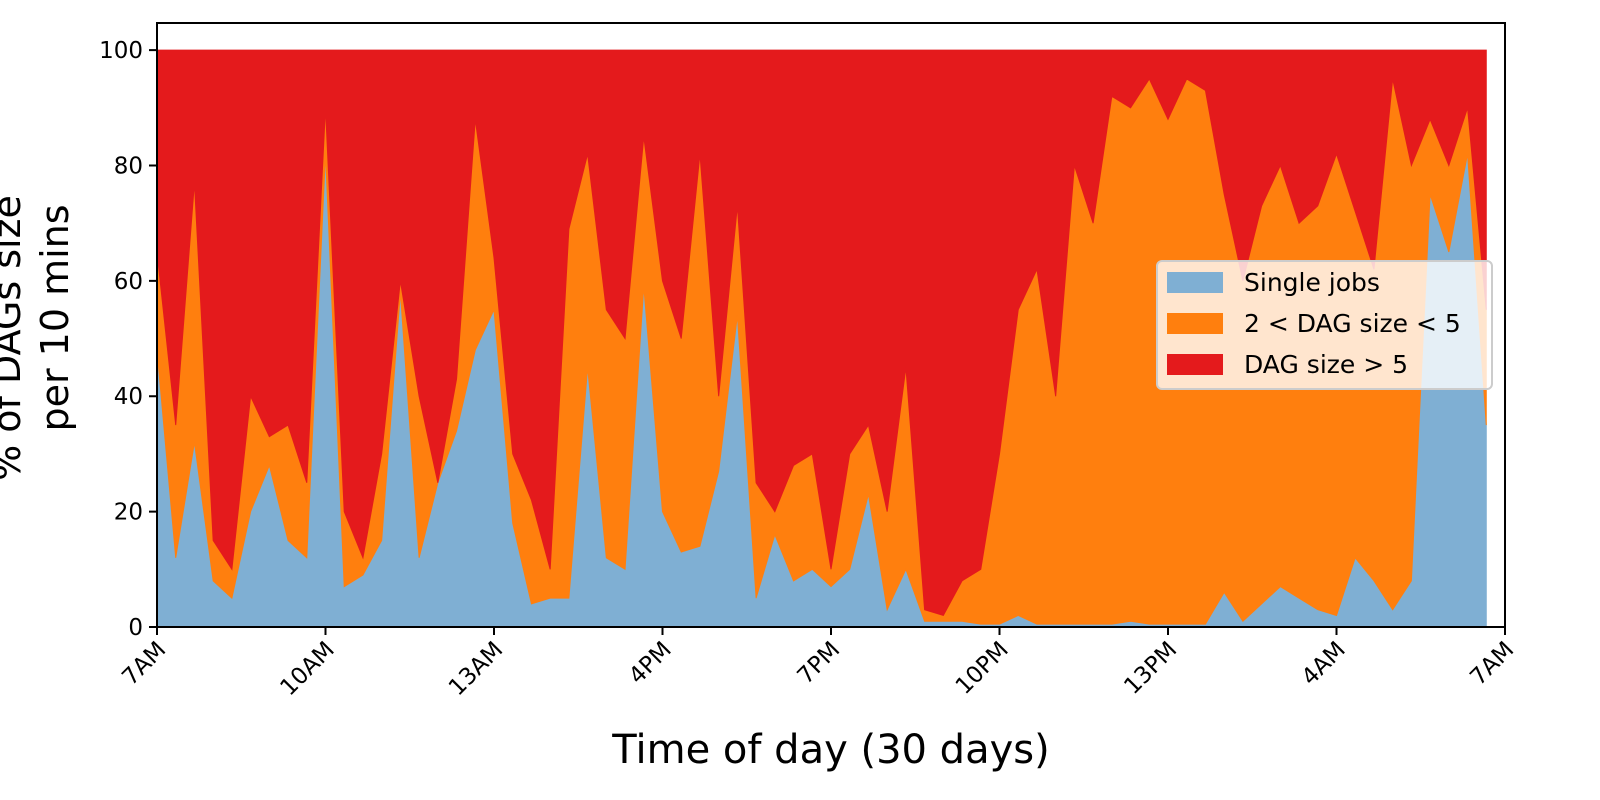  Describe the element at coordinates (128, 166) in the screenshot. I see `y-tick-label: 80` at that location.